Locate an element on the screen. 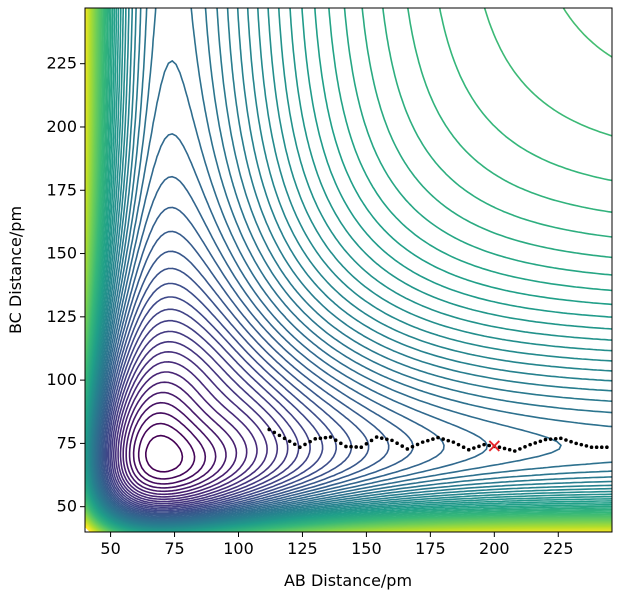  y-tick-label: 225 is located at coordinates (61, 63).